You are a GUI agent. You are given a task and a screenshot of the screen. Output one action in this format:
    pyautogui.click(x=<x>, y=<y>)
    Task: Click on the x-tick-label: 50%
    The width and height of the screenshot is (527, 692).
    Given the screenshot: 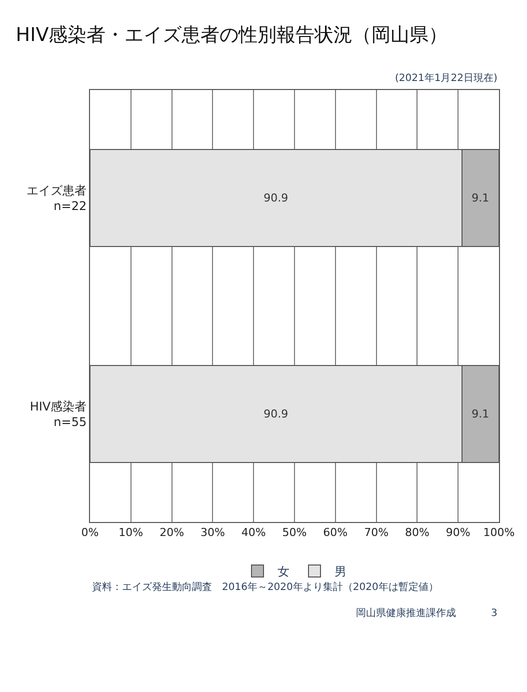 What is the action you would take?
    pyautogui.click(x=294, y=533)
    